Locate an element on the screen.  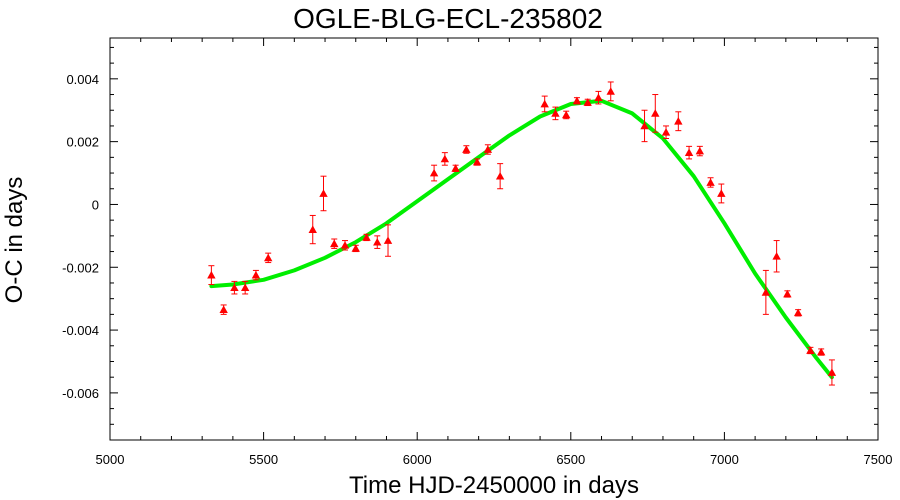
chart-title: OGLE-BLG-ECL-235802 is located at coordinates (448, 18).